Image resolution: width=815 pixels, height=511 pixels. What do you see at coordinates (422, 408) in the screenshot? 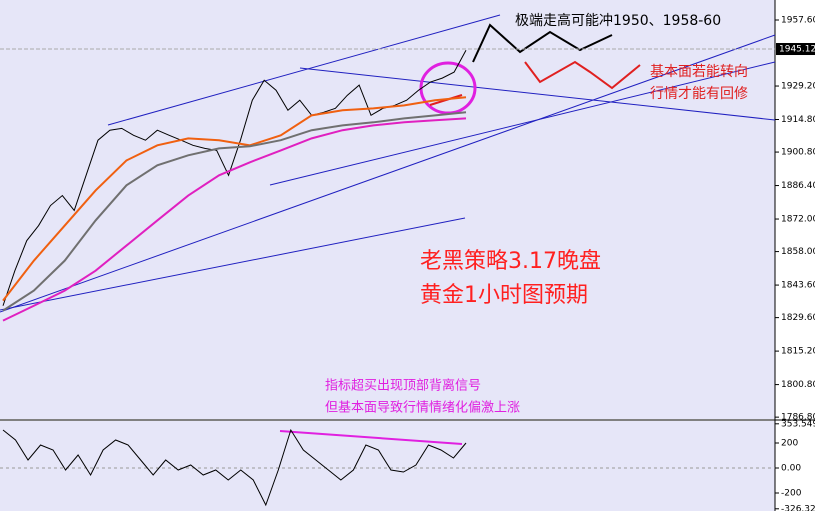
I see `annotation: 但基本面导致行情情绪化偏激上涨` at bounding box center [422, 408].